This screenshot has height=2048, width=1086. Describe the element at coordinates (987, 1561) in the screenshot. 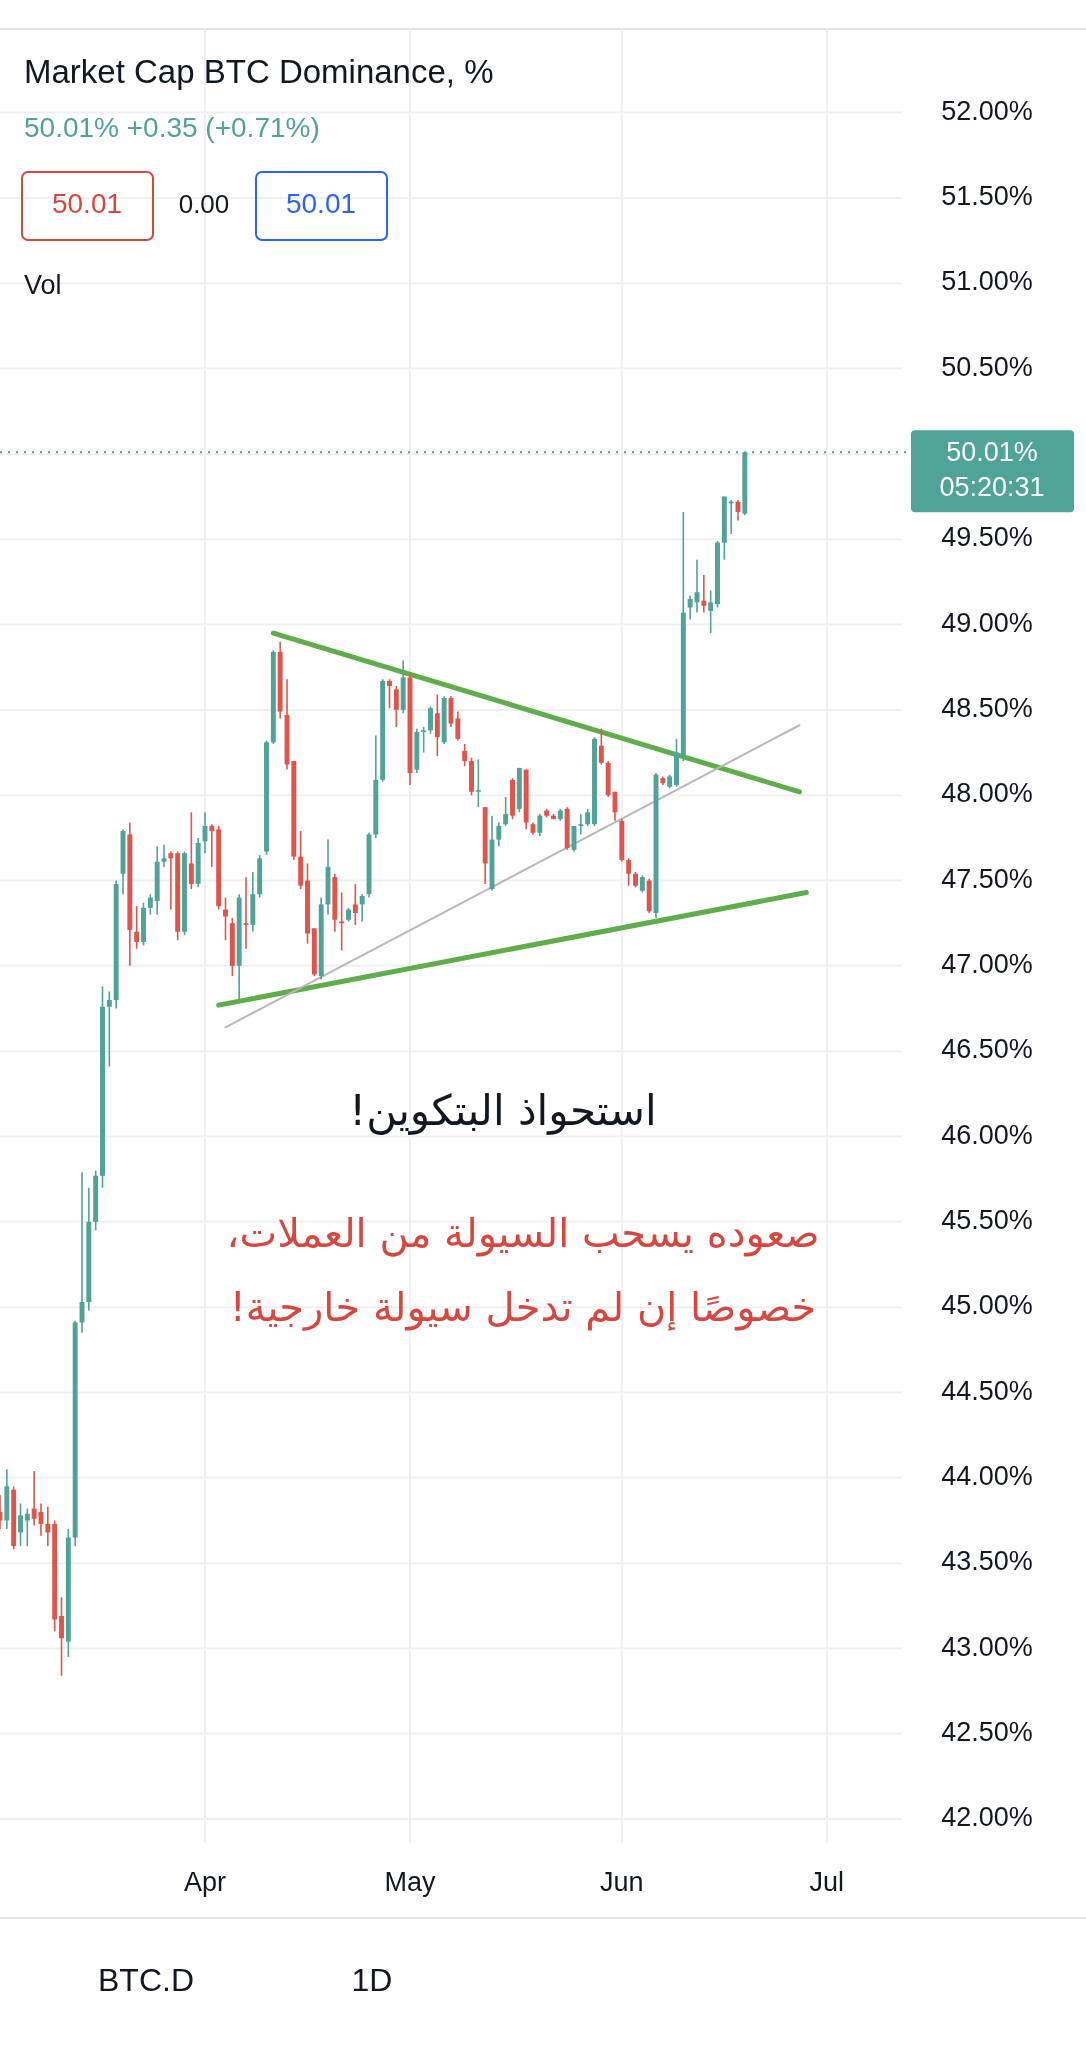

I see `ytick: 43.50%` at that location.